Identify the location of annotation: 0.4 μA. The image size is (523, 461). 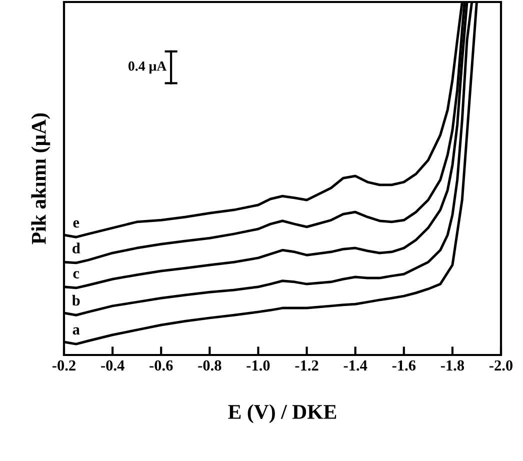
(147, 67).